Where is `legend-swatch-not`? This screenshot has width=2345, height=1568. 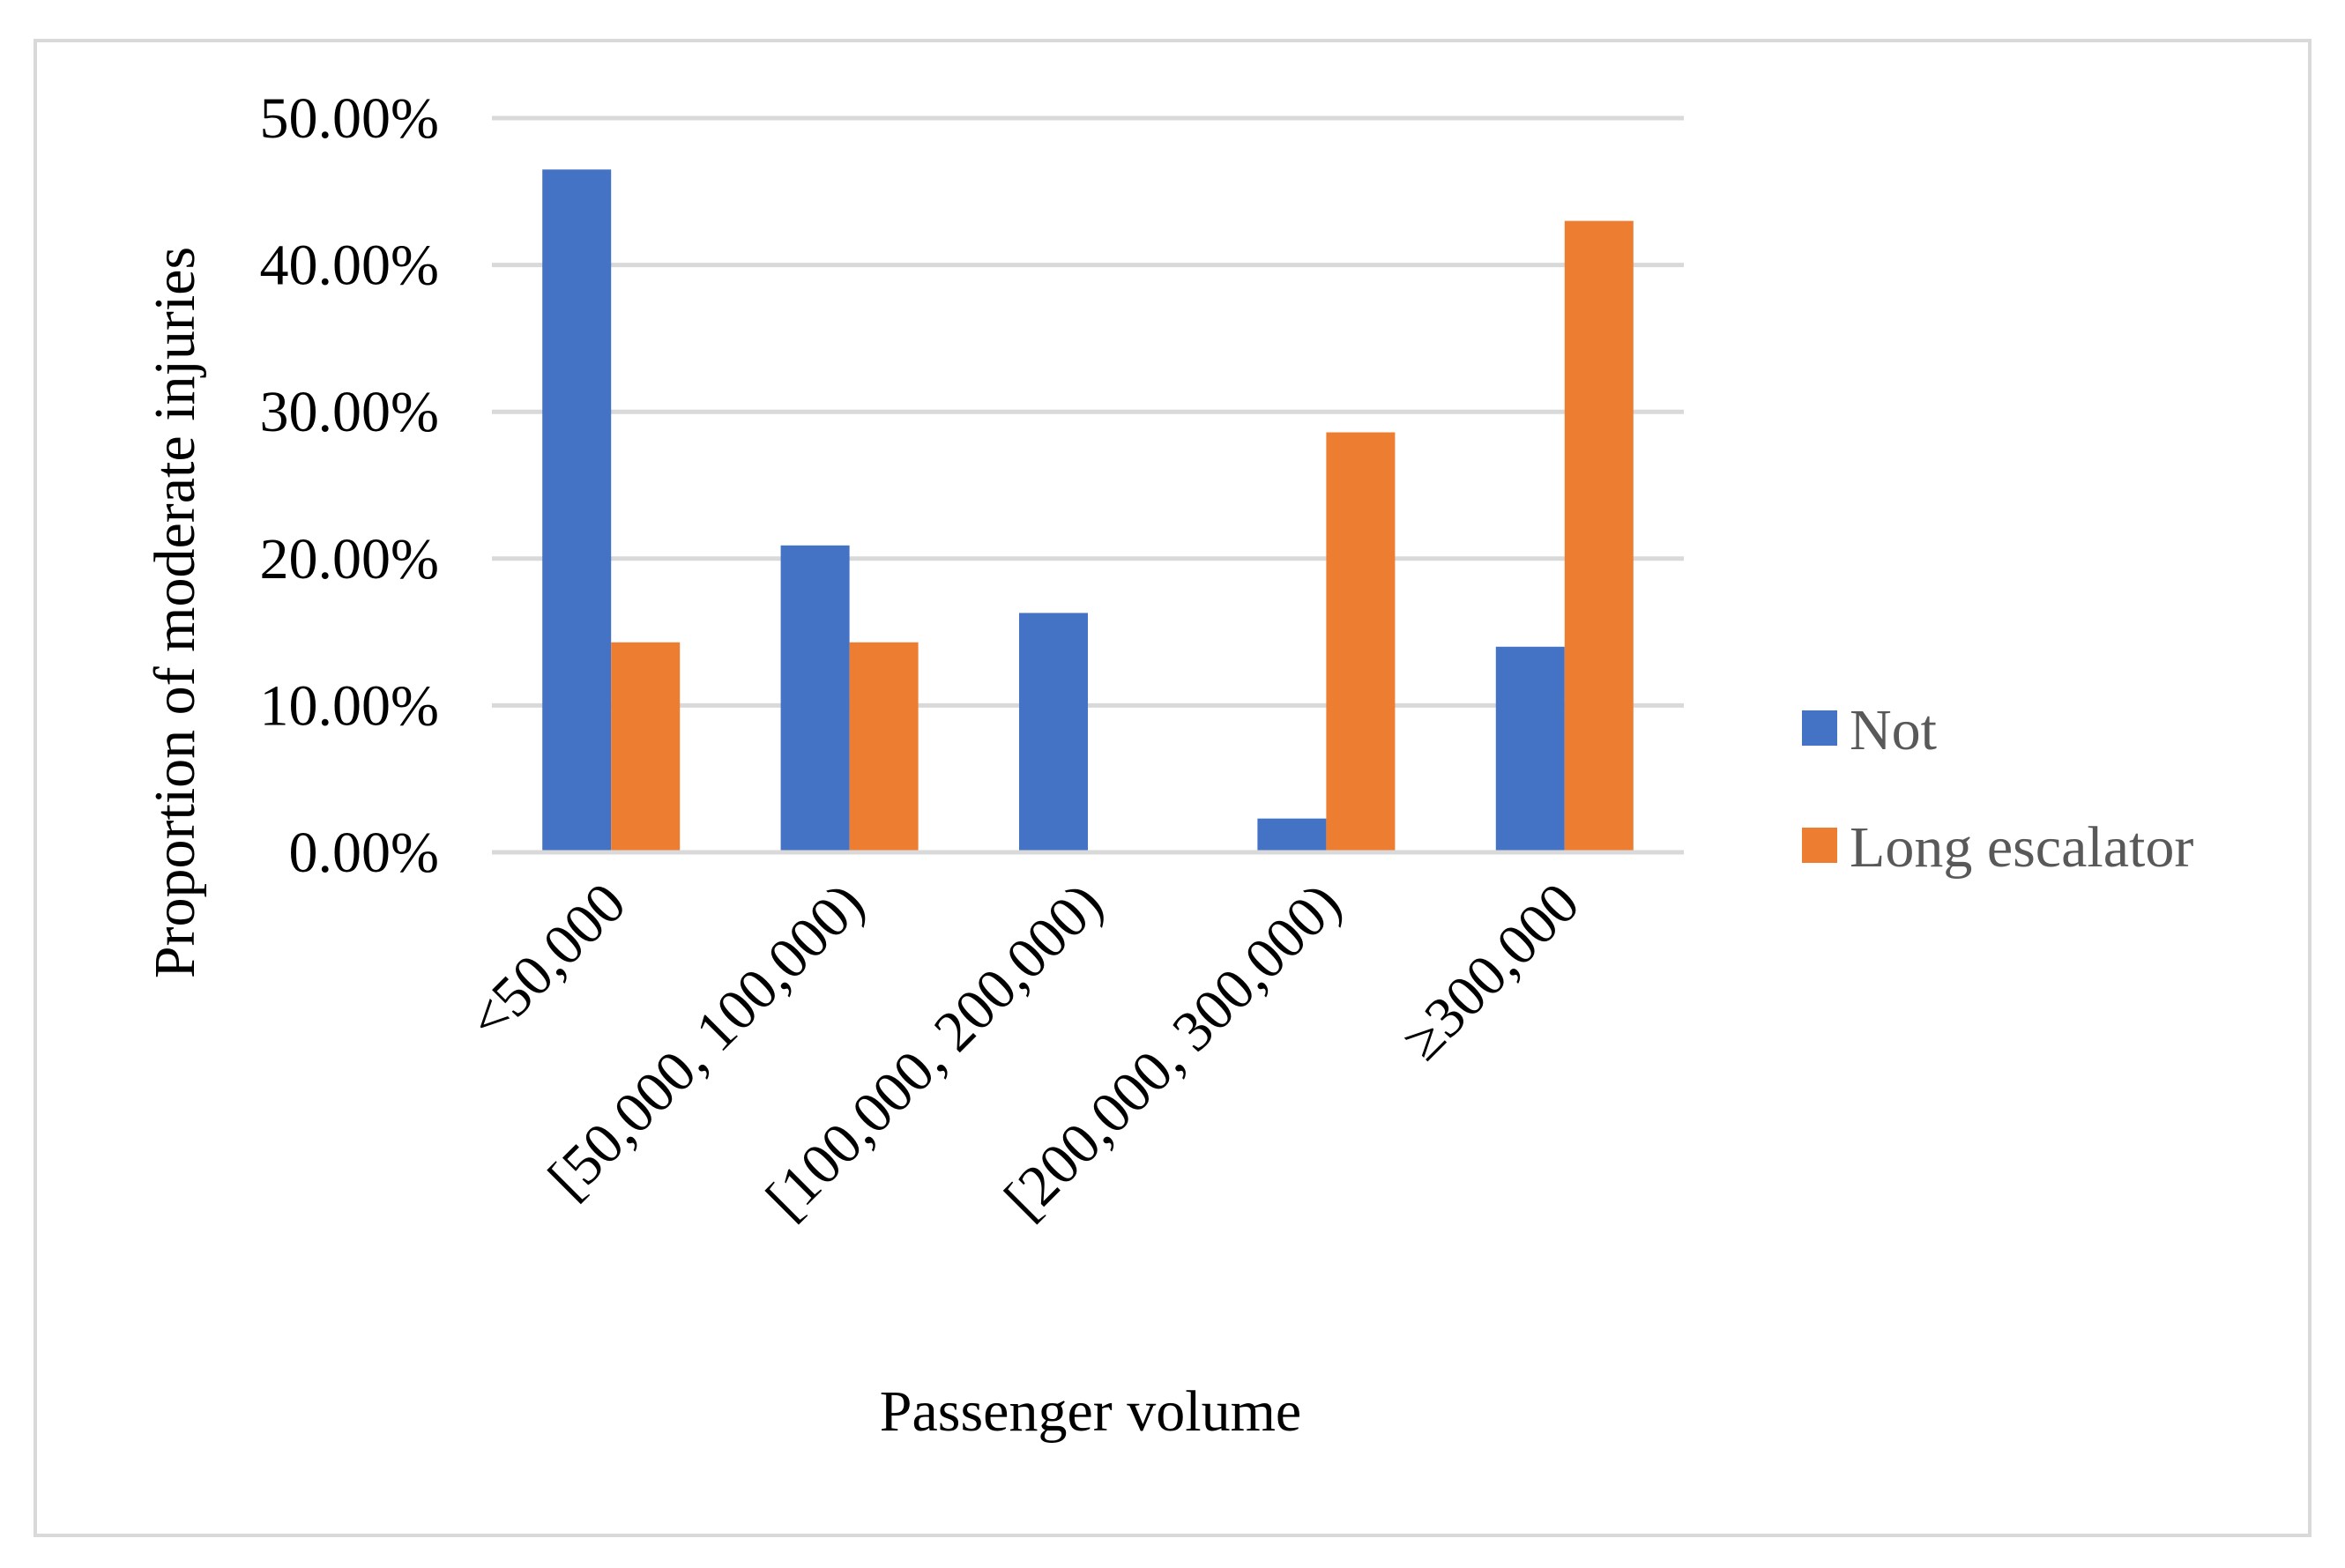 legend-swatch-not is located at coordinates (1819, 728).